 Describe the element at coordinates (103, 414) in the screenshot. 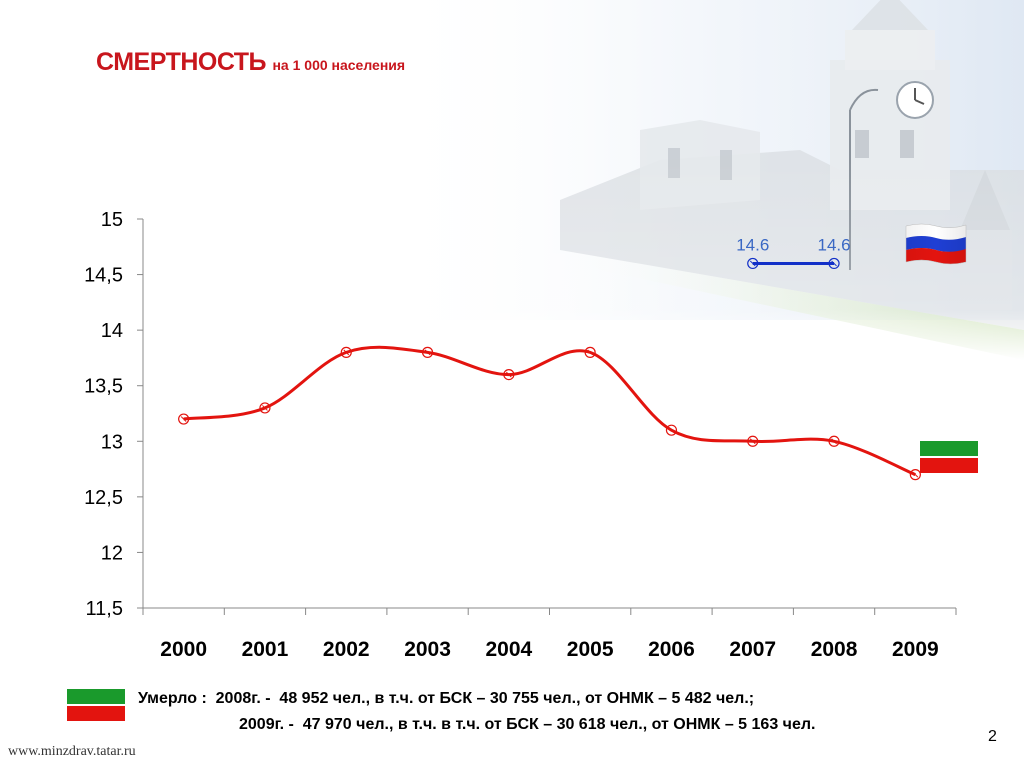

I see `y-axis-tick-labels: 11,5 12 12,5 13 13,5 14 14,5 15` at that location.